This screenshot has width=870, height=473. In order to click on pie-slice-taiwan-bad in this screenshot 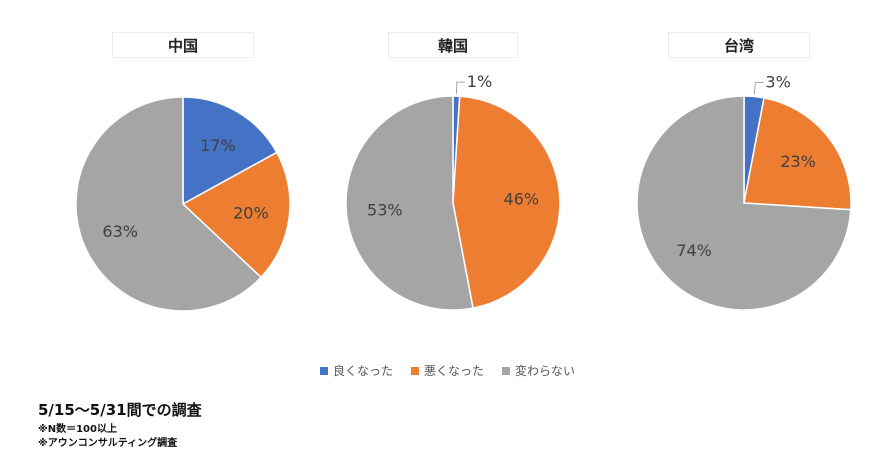, I will do `click(797, 154)`.